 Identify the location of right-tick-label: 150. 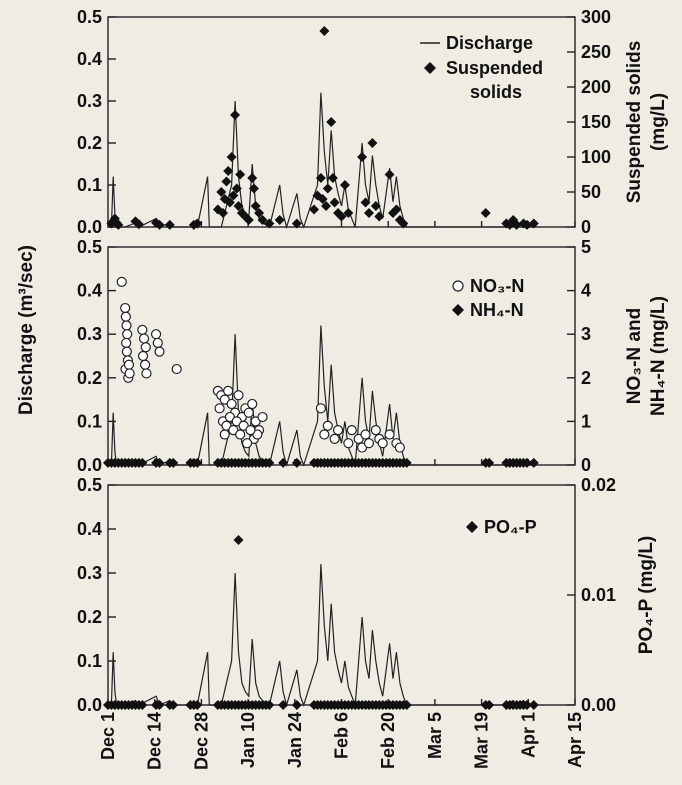
(596, 122).